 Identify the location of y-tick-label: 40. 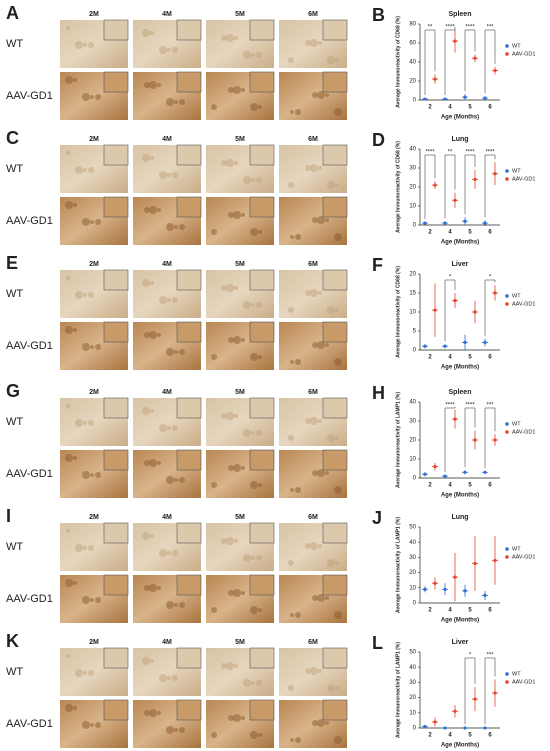
(412, 403).